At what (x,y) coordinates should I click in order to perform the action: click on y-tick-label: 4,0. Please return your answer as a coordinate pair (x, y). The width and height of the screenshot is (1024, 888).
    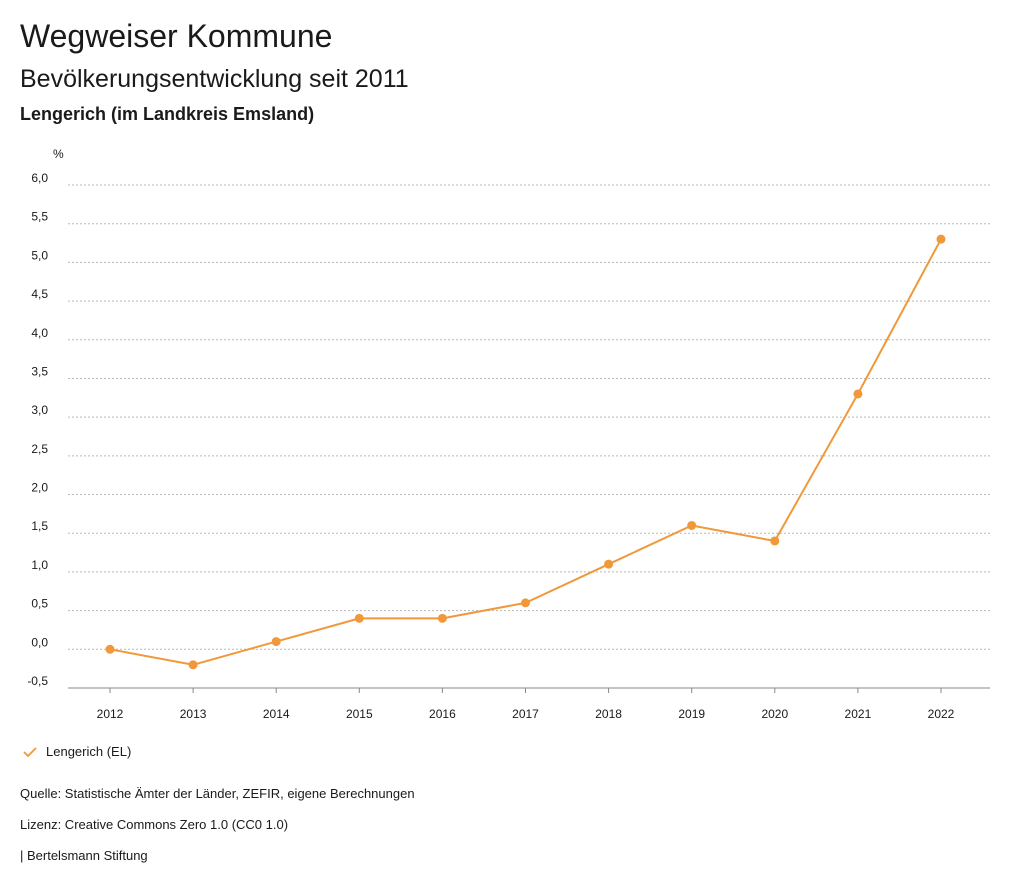
    Looking at the image, I should click on (39, 333).